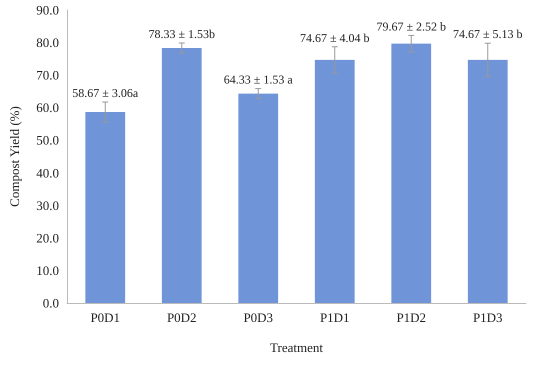 The height and width of the screenshot is (365, 550). What do you see at coordinates (411, 317) in the screenshot?
I see `x-tick-label: P1D2` at bounding box center [411, 317].